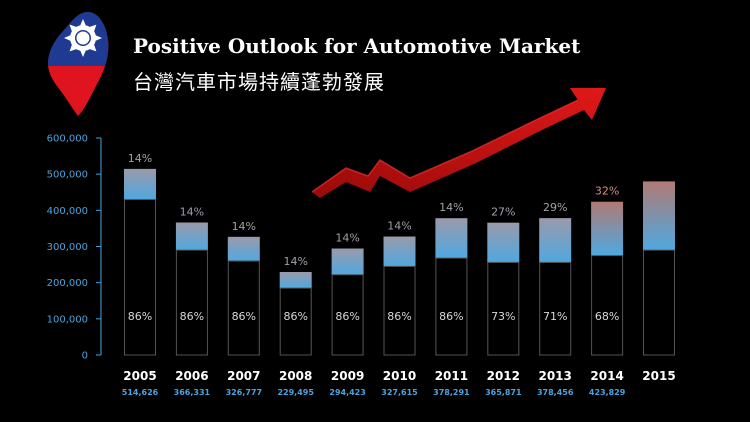 This screenshot has width=750, height=422. What do you see at coordinates (67, 319) in the screenshot?
I see `y-tick-label: 100,000` at bounding box center [67, 319].